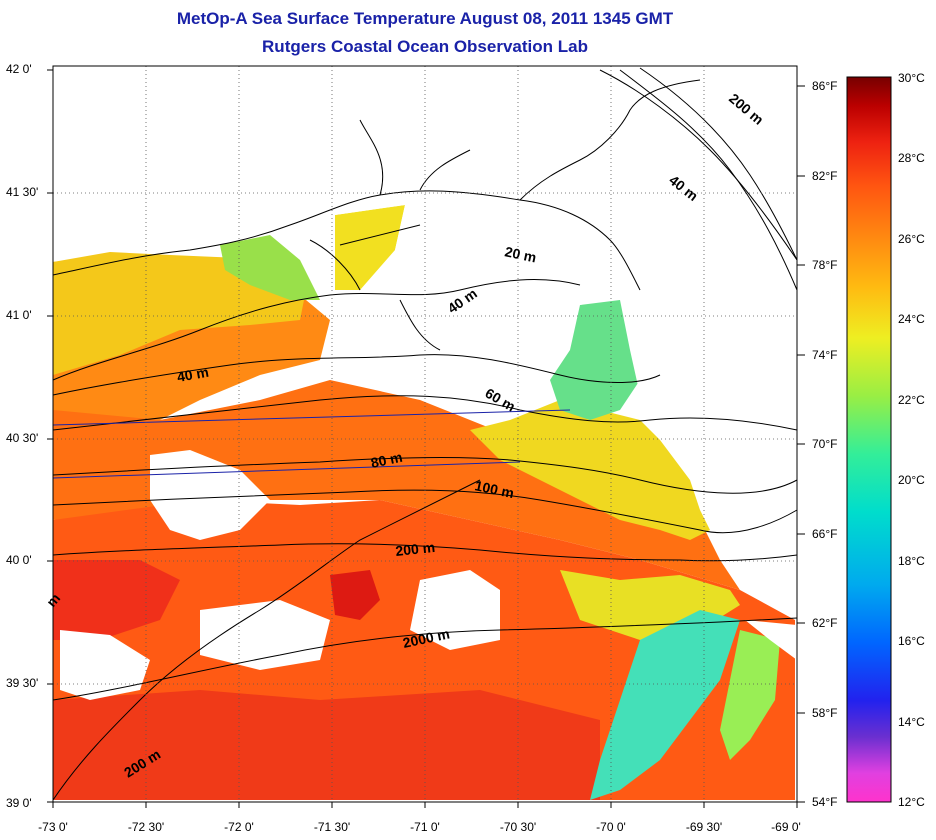 This screenshot has height=840, width=936. What do you see at coordinates (386, 460) in the screenshot?
I see `contour-label: 80 m` at bounding box center [386, 460].